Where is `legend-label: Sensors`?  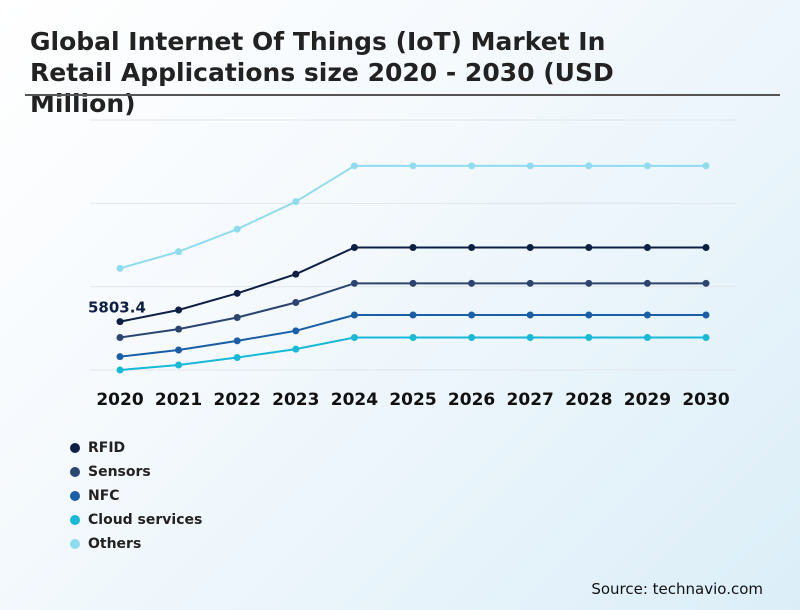 legend-label: Sensors is located at coordinates (119, 472).